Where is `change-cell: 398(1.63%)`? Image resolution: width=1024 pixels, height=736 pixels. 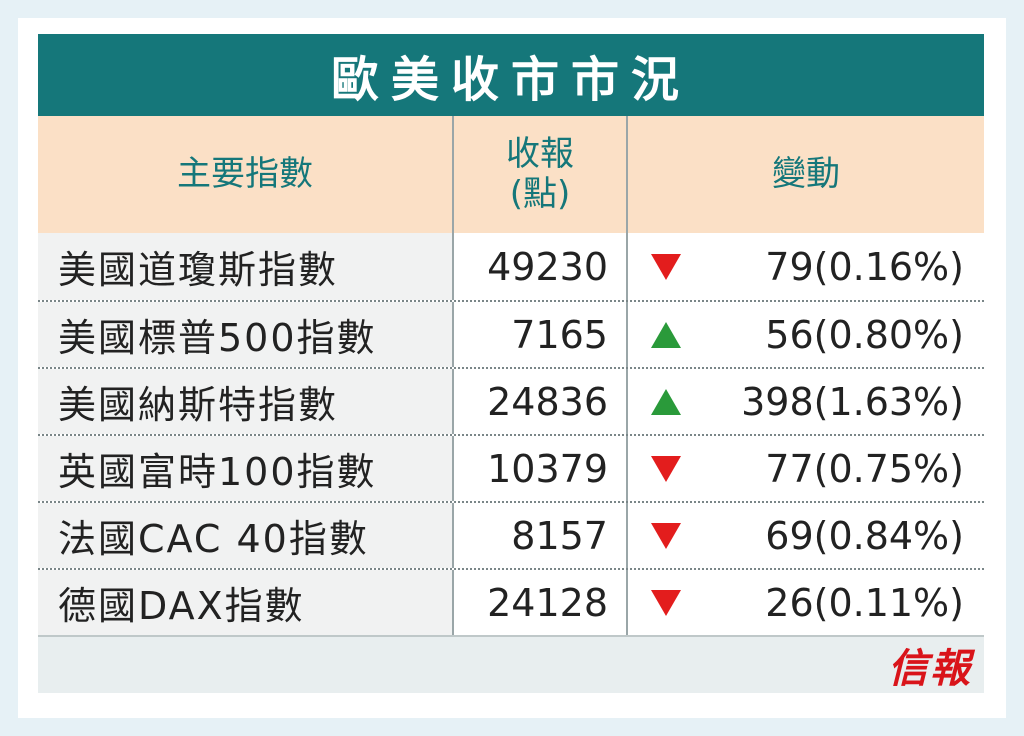
change-cell: 398(1.63%) is located at coordinates (805, 401).